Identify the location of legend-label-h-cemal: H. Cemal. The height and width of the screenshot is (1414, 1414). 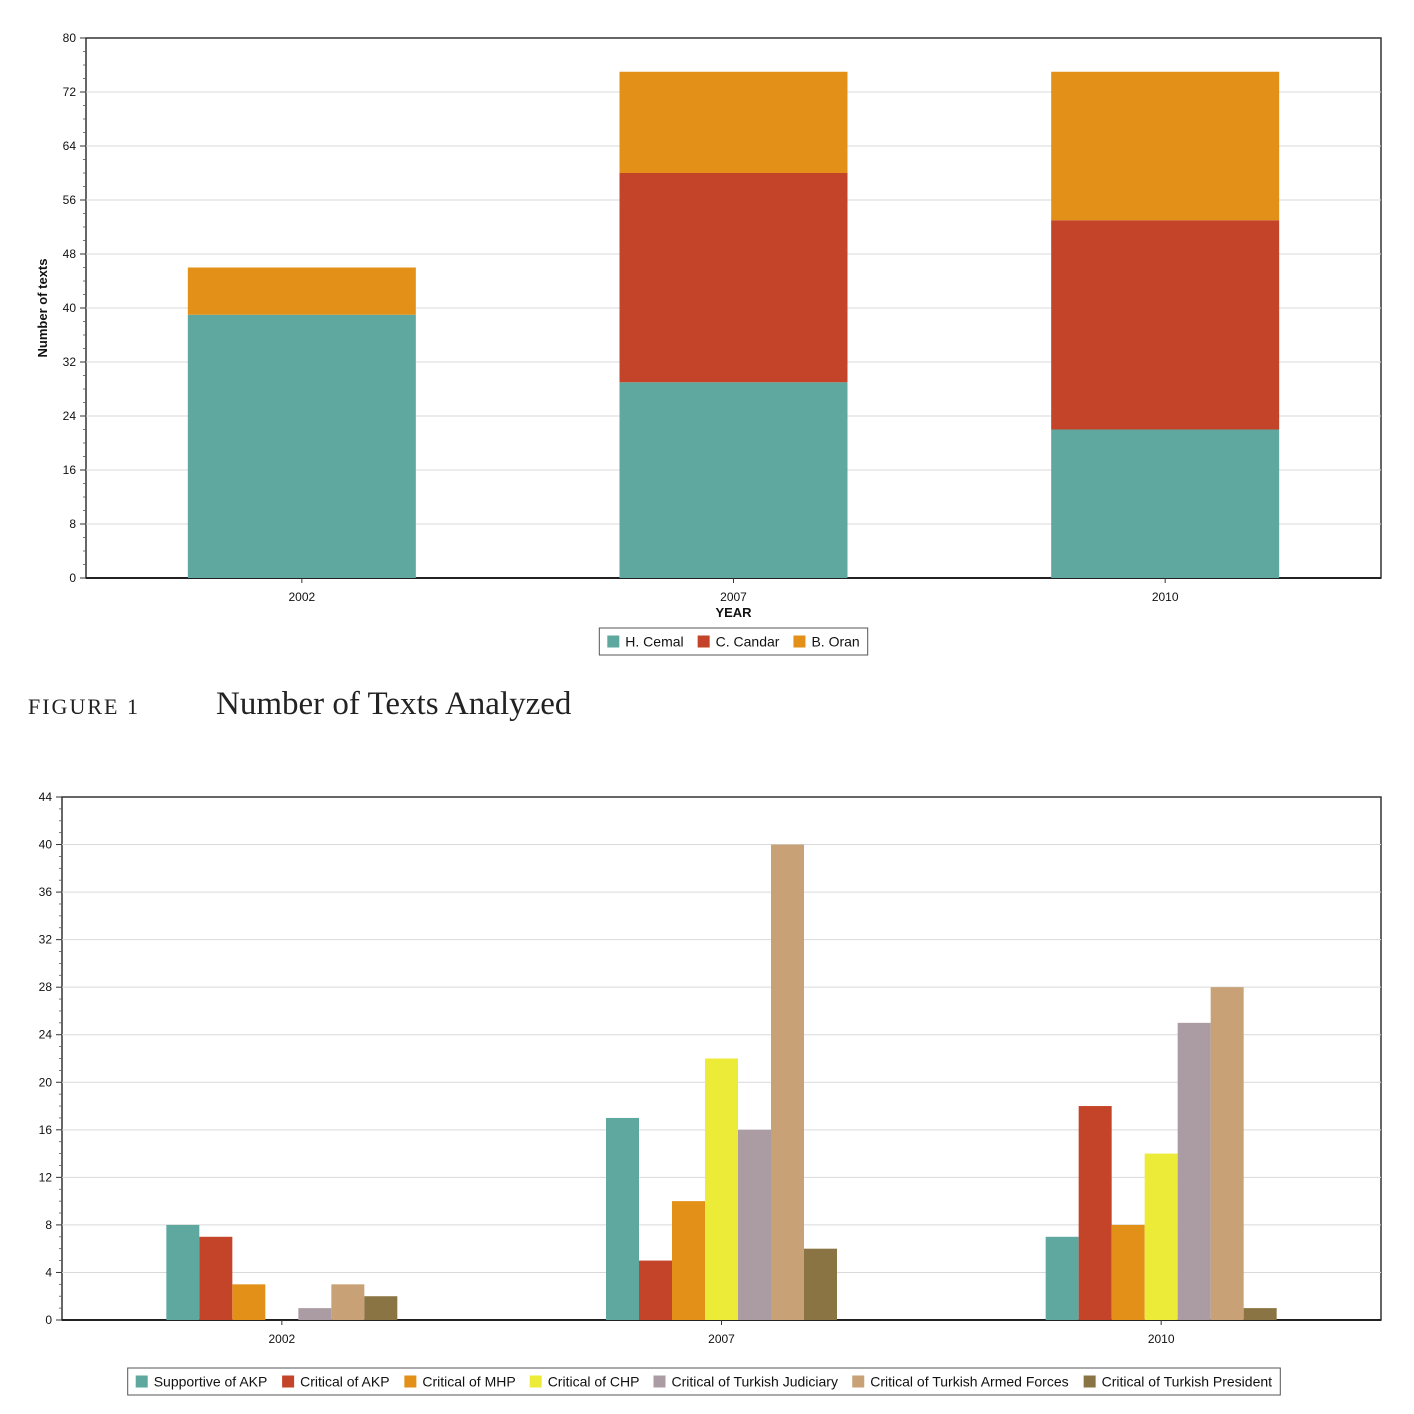
(654, 642).